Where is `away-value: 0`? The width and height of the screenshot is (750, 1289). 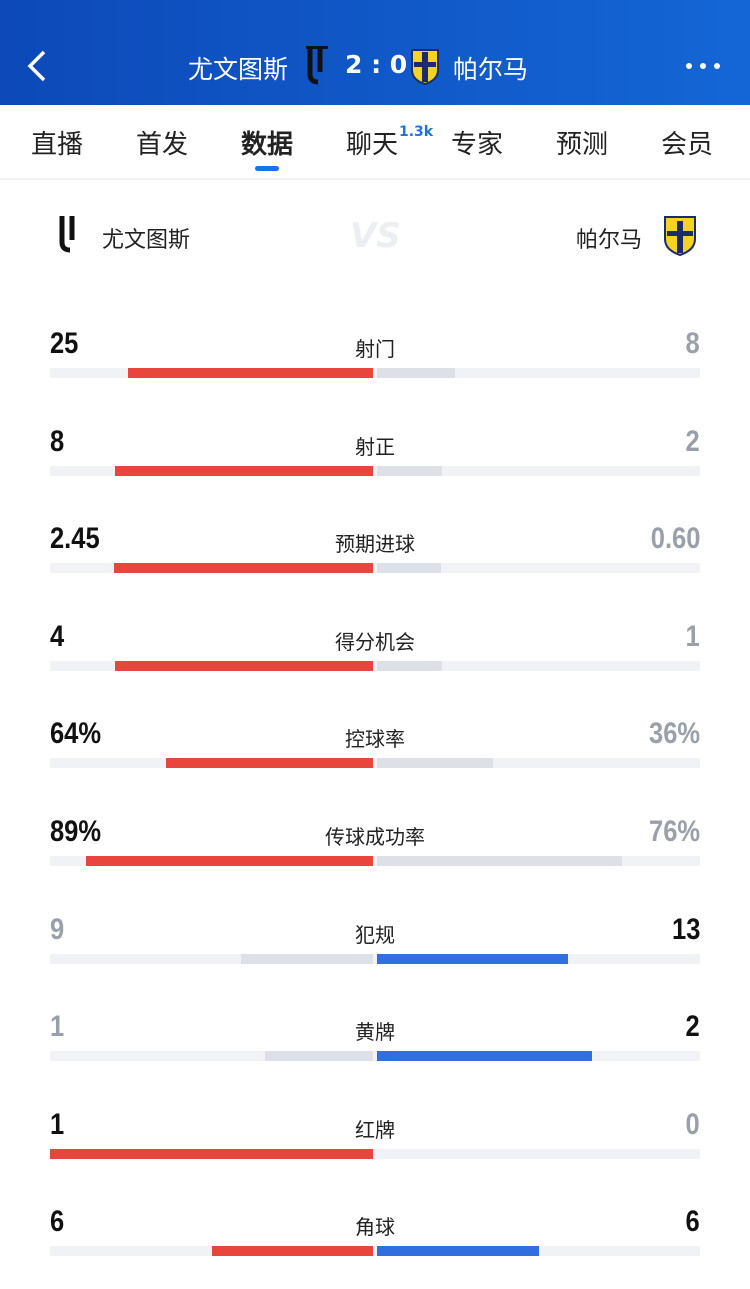 away-value: 0 is located at coordinates (692, 1124).